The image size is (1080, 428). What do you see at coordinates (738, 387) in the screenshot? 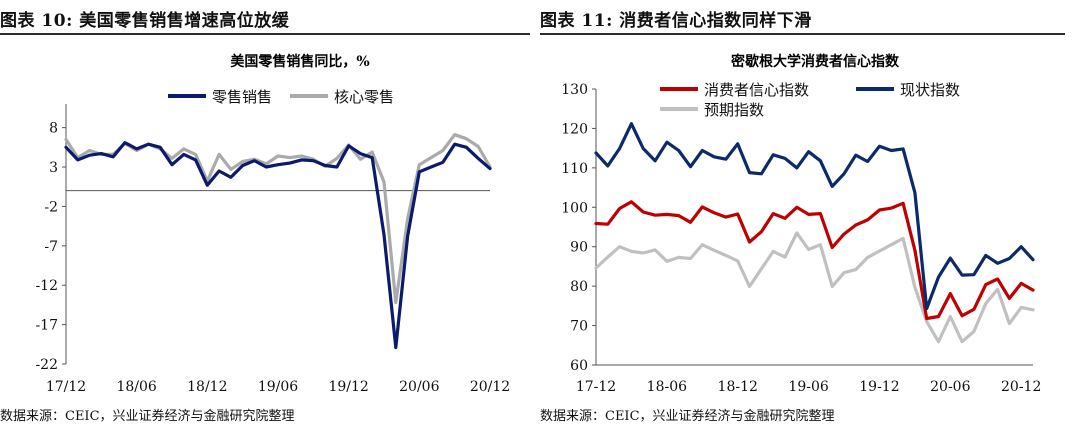
I see `x-tick-label: 18-12` at bounding box center [738, 387].